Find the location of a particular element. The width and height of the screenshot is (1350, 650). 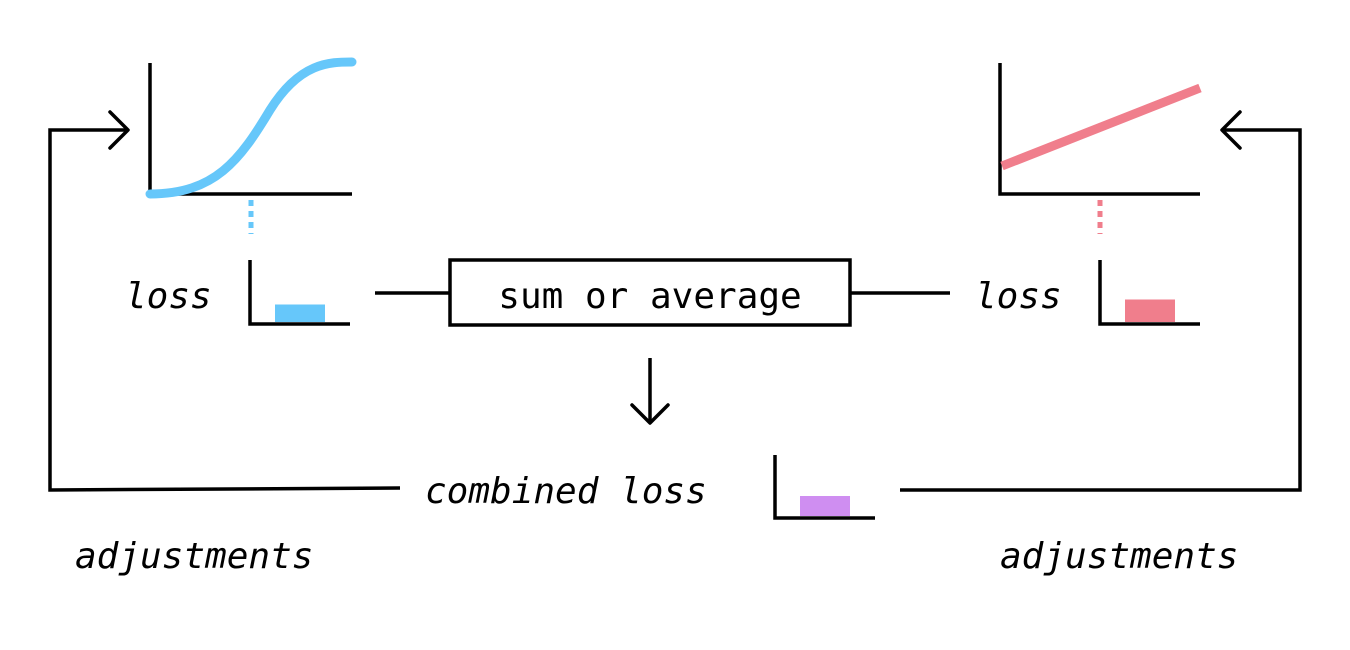

left-adjustments-label: adjustments is located at coordinates (194, 556).